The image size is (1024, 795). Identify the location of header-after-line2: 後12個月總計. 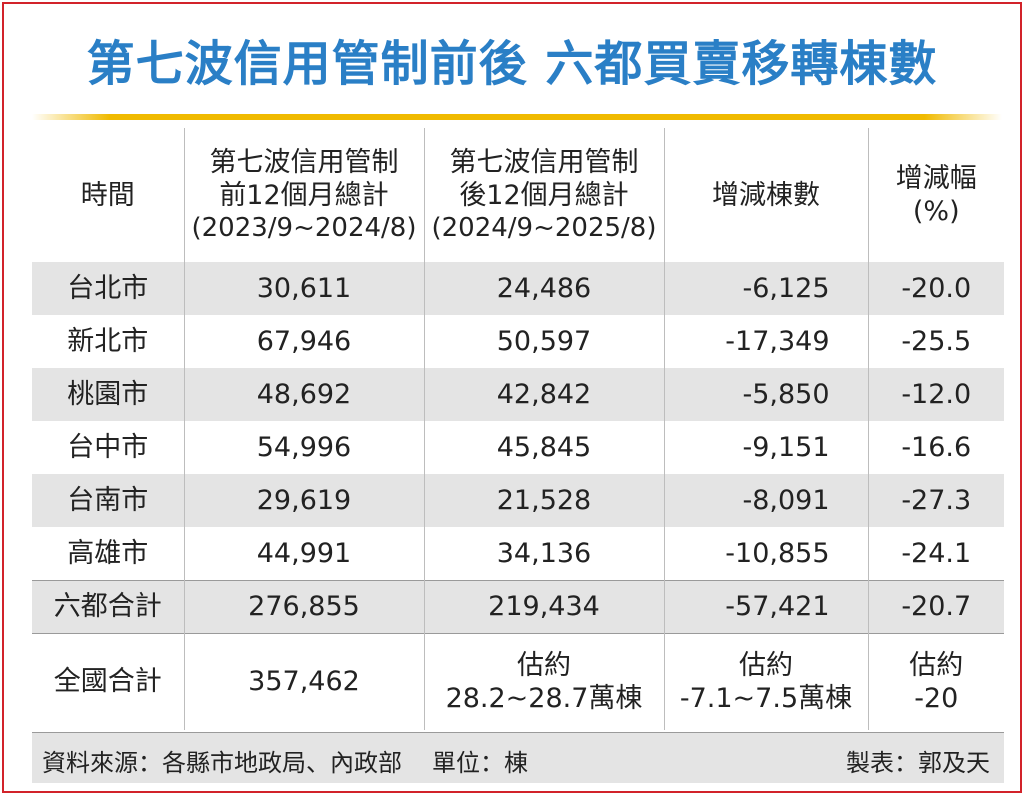
(544, 195).